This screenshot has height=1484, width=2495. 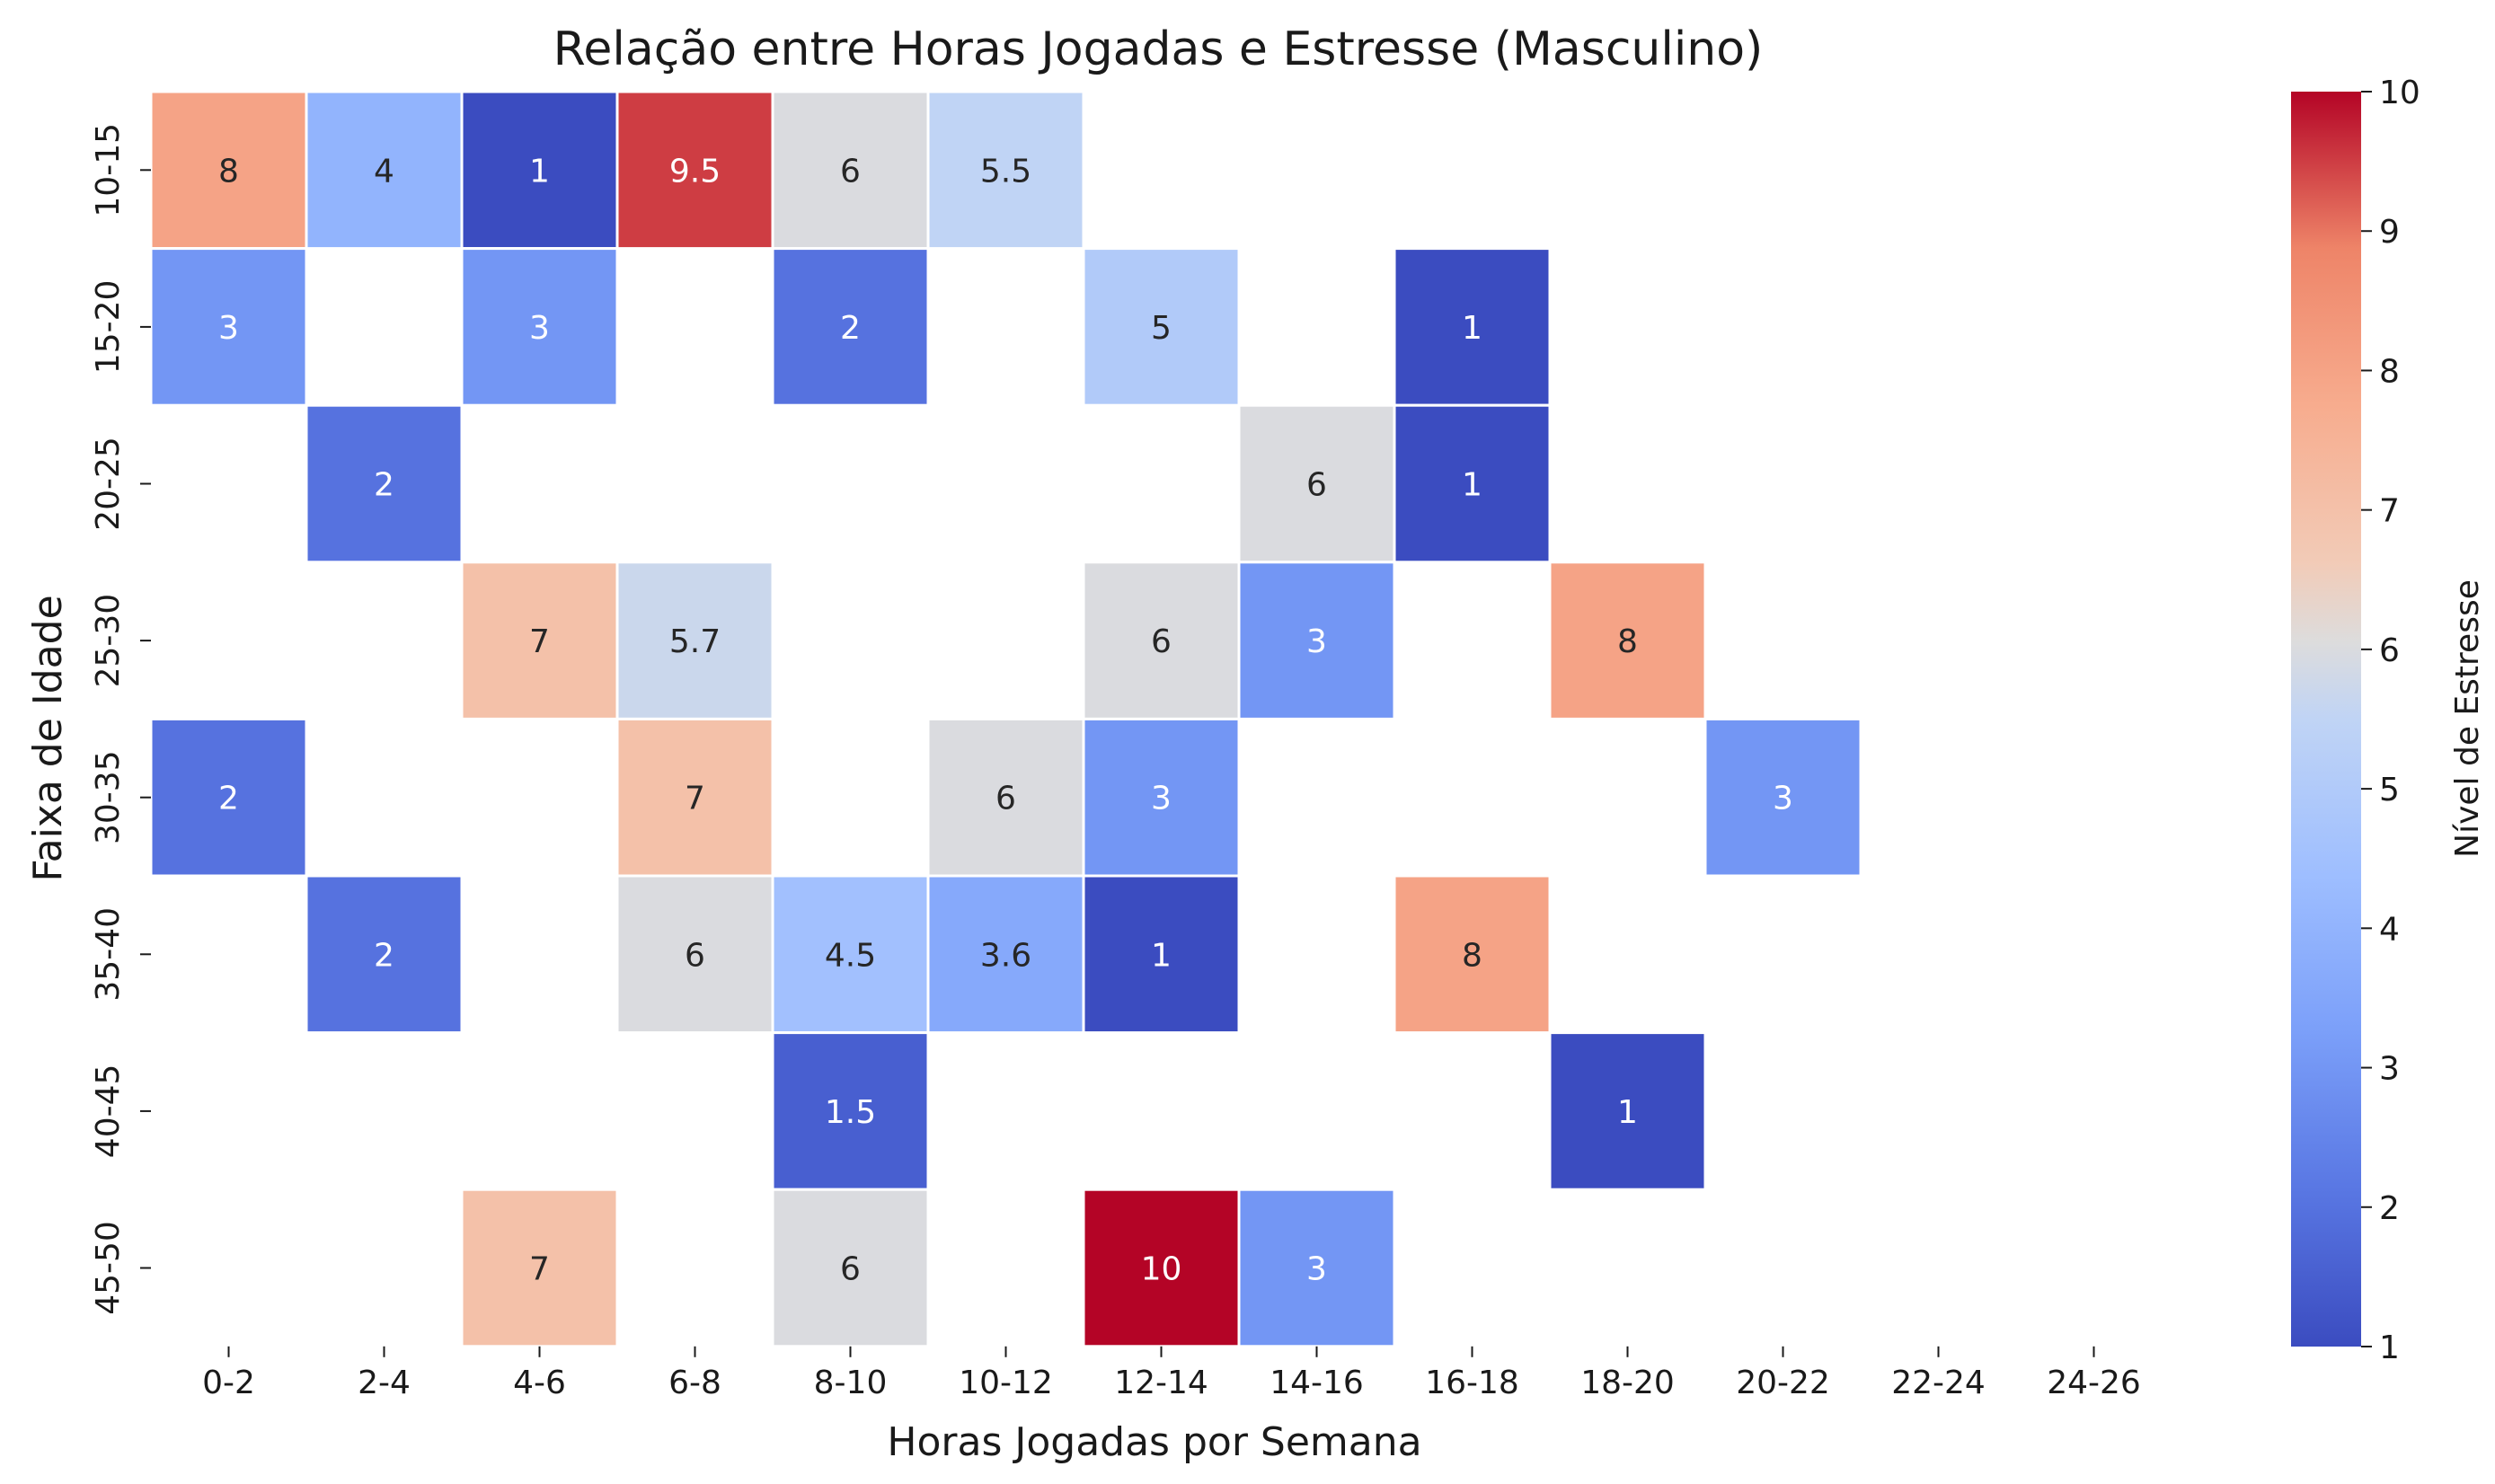 What do you see at coordinates (108, 954) in the screenshot?
I see `y-tick-label: 35-40` at bounding box center [108, 954].